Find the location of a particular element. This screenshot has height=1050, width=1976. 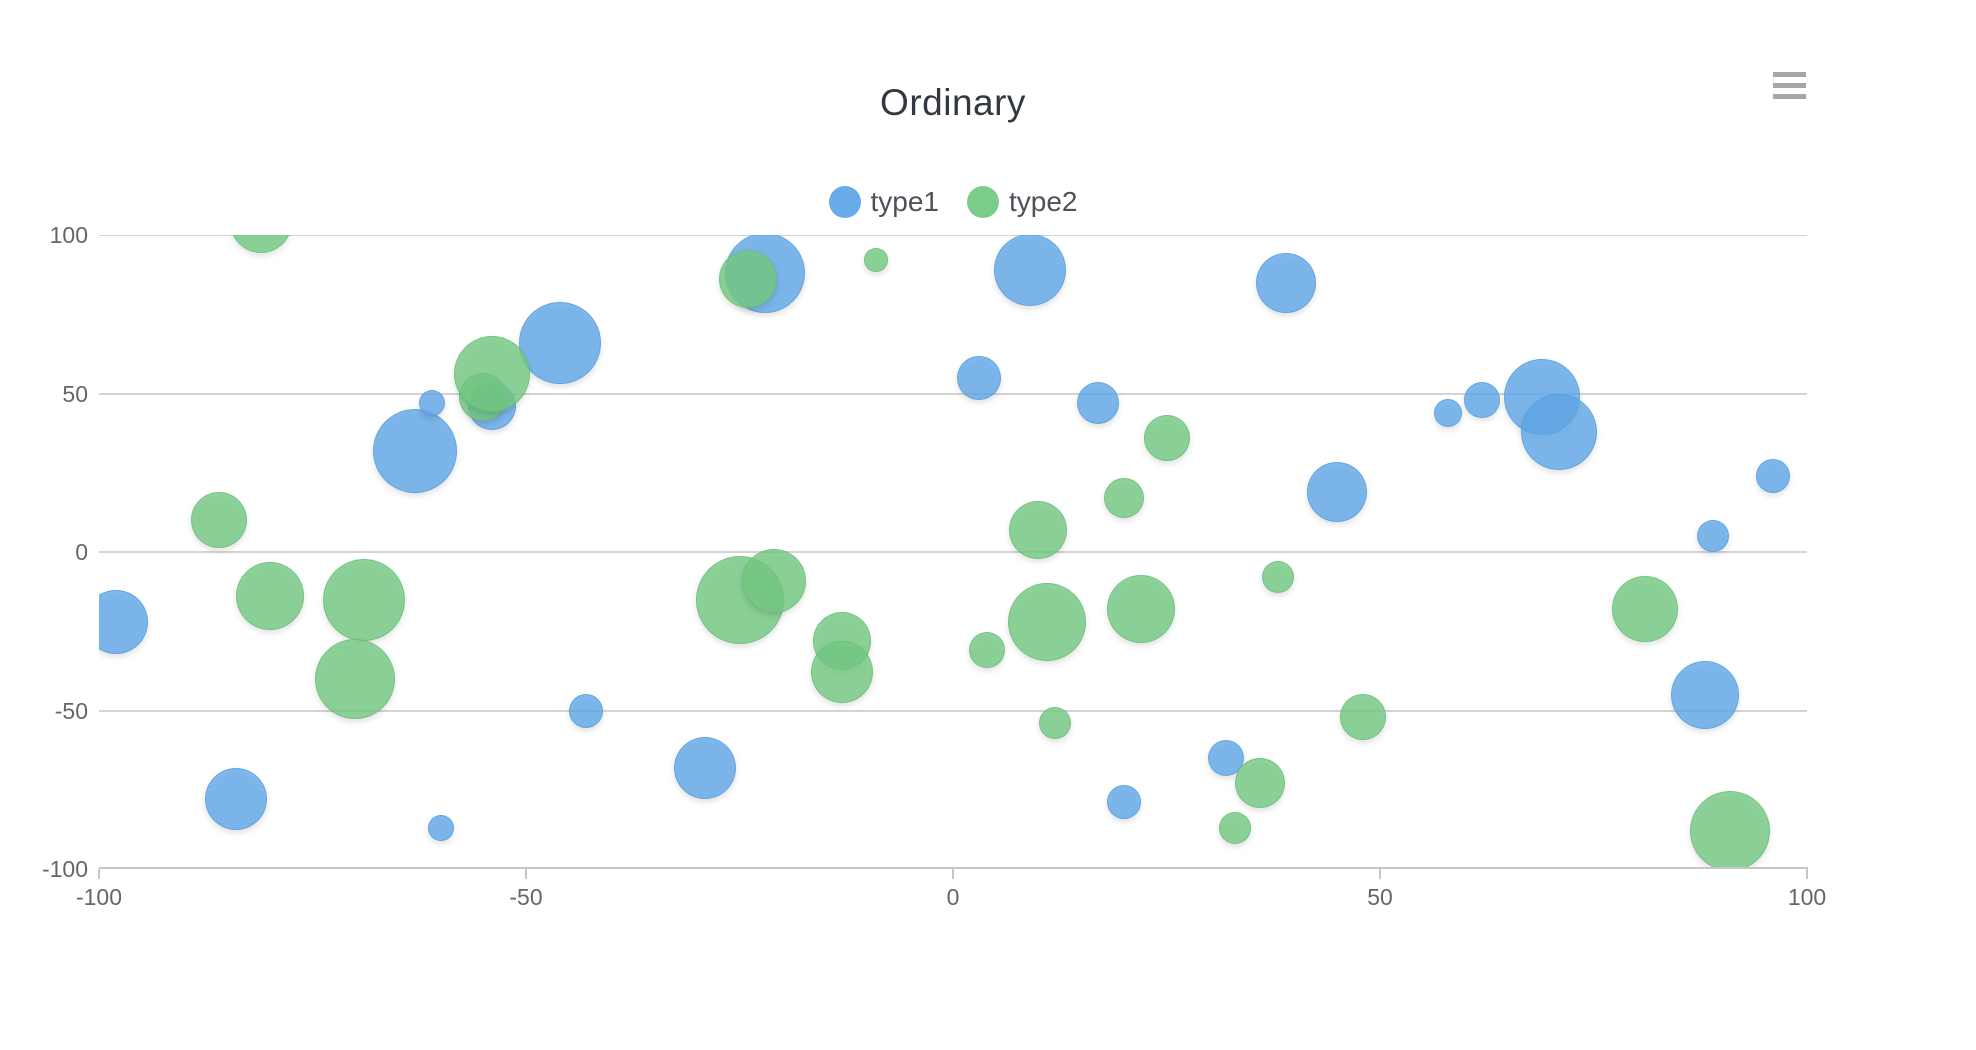

y-axis-label: 0 is located at coordinates (81, 552).